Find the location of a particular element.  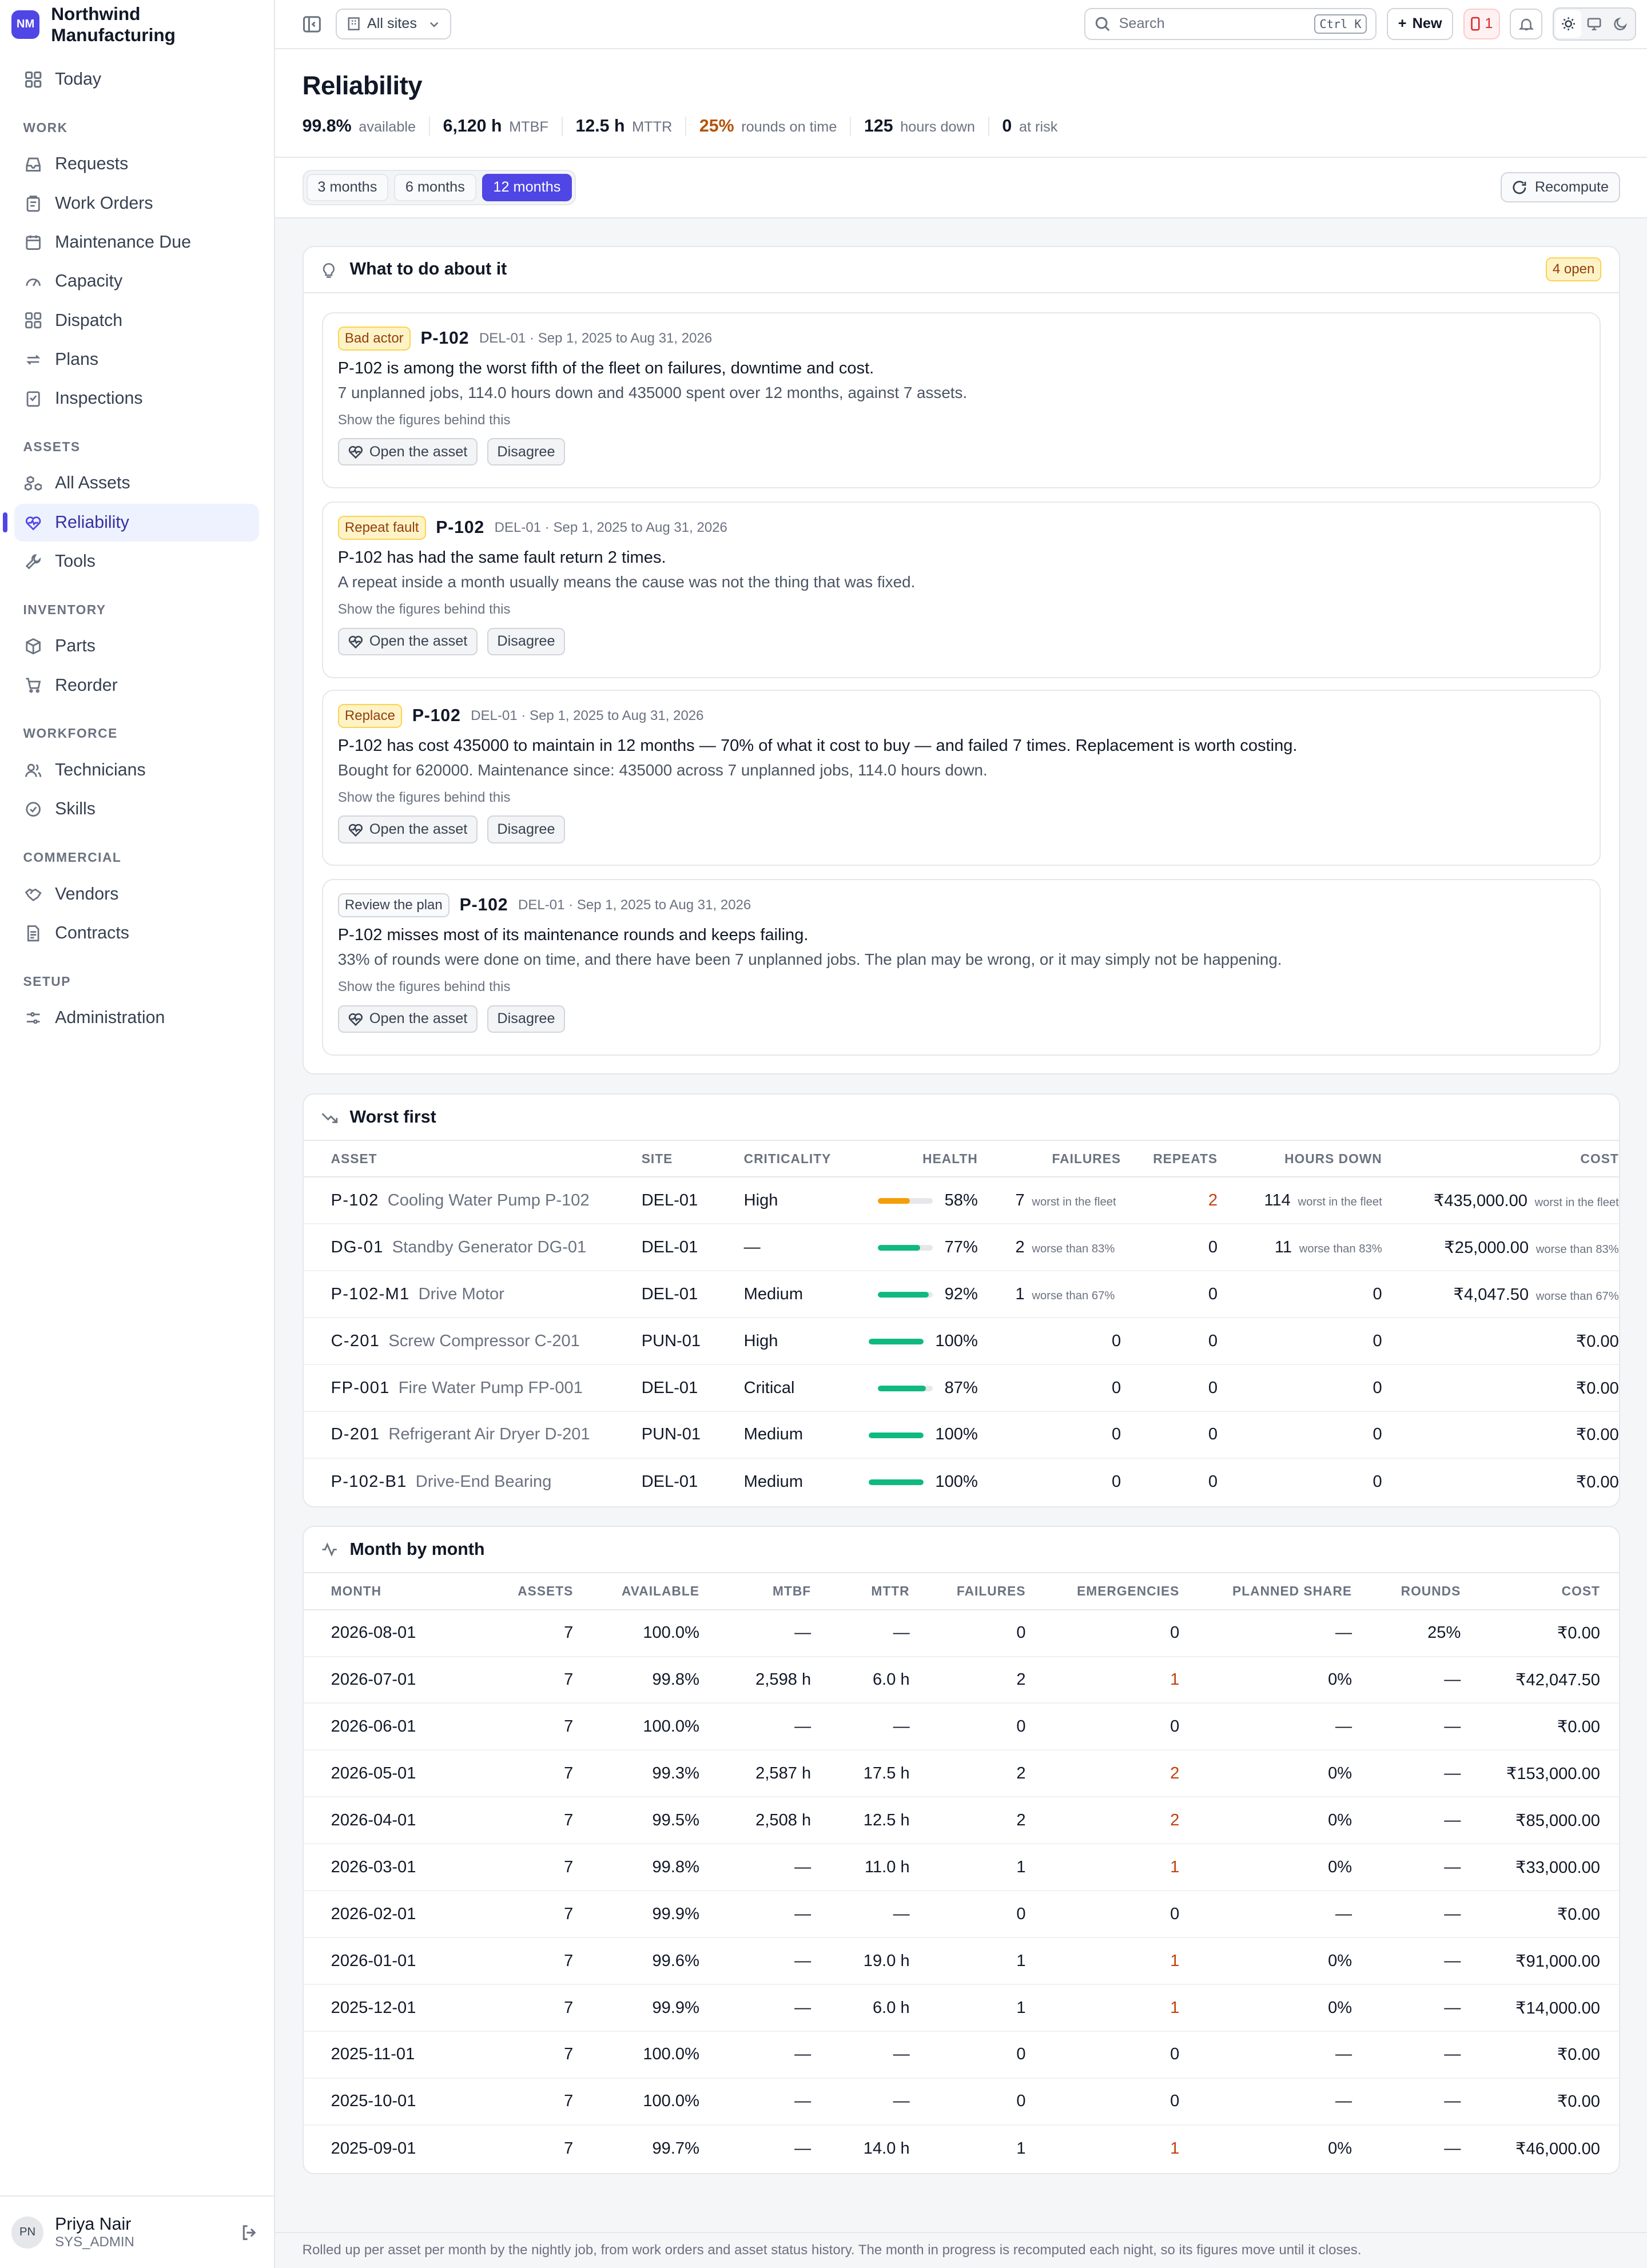

column-header-emergencies: EMERGENCIES is located at coordinates (1102, 1591).